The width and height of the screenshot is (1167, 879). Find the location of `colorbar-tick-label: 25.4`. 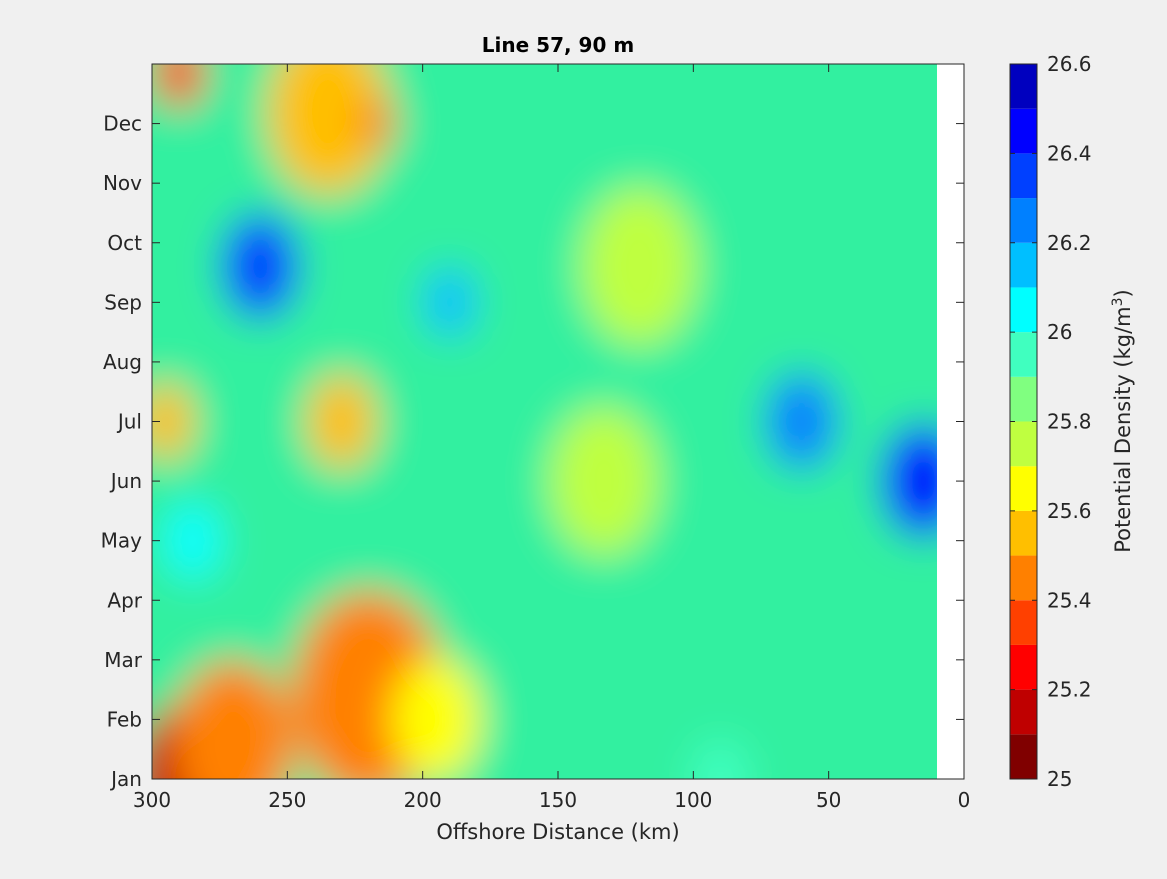

colorbar-tick-label: 25.4 is located at coordinates (1069, 600).